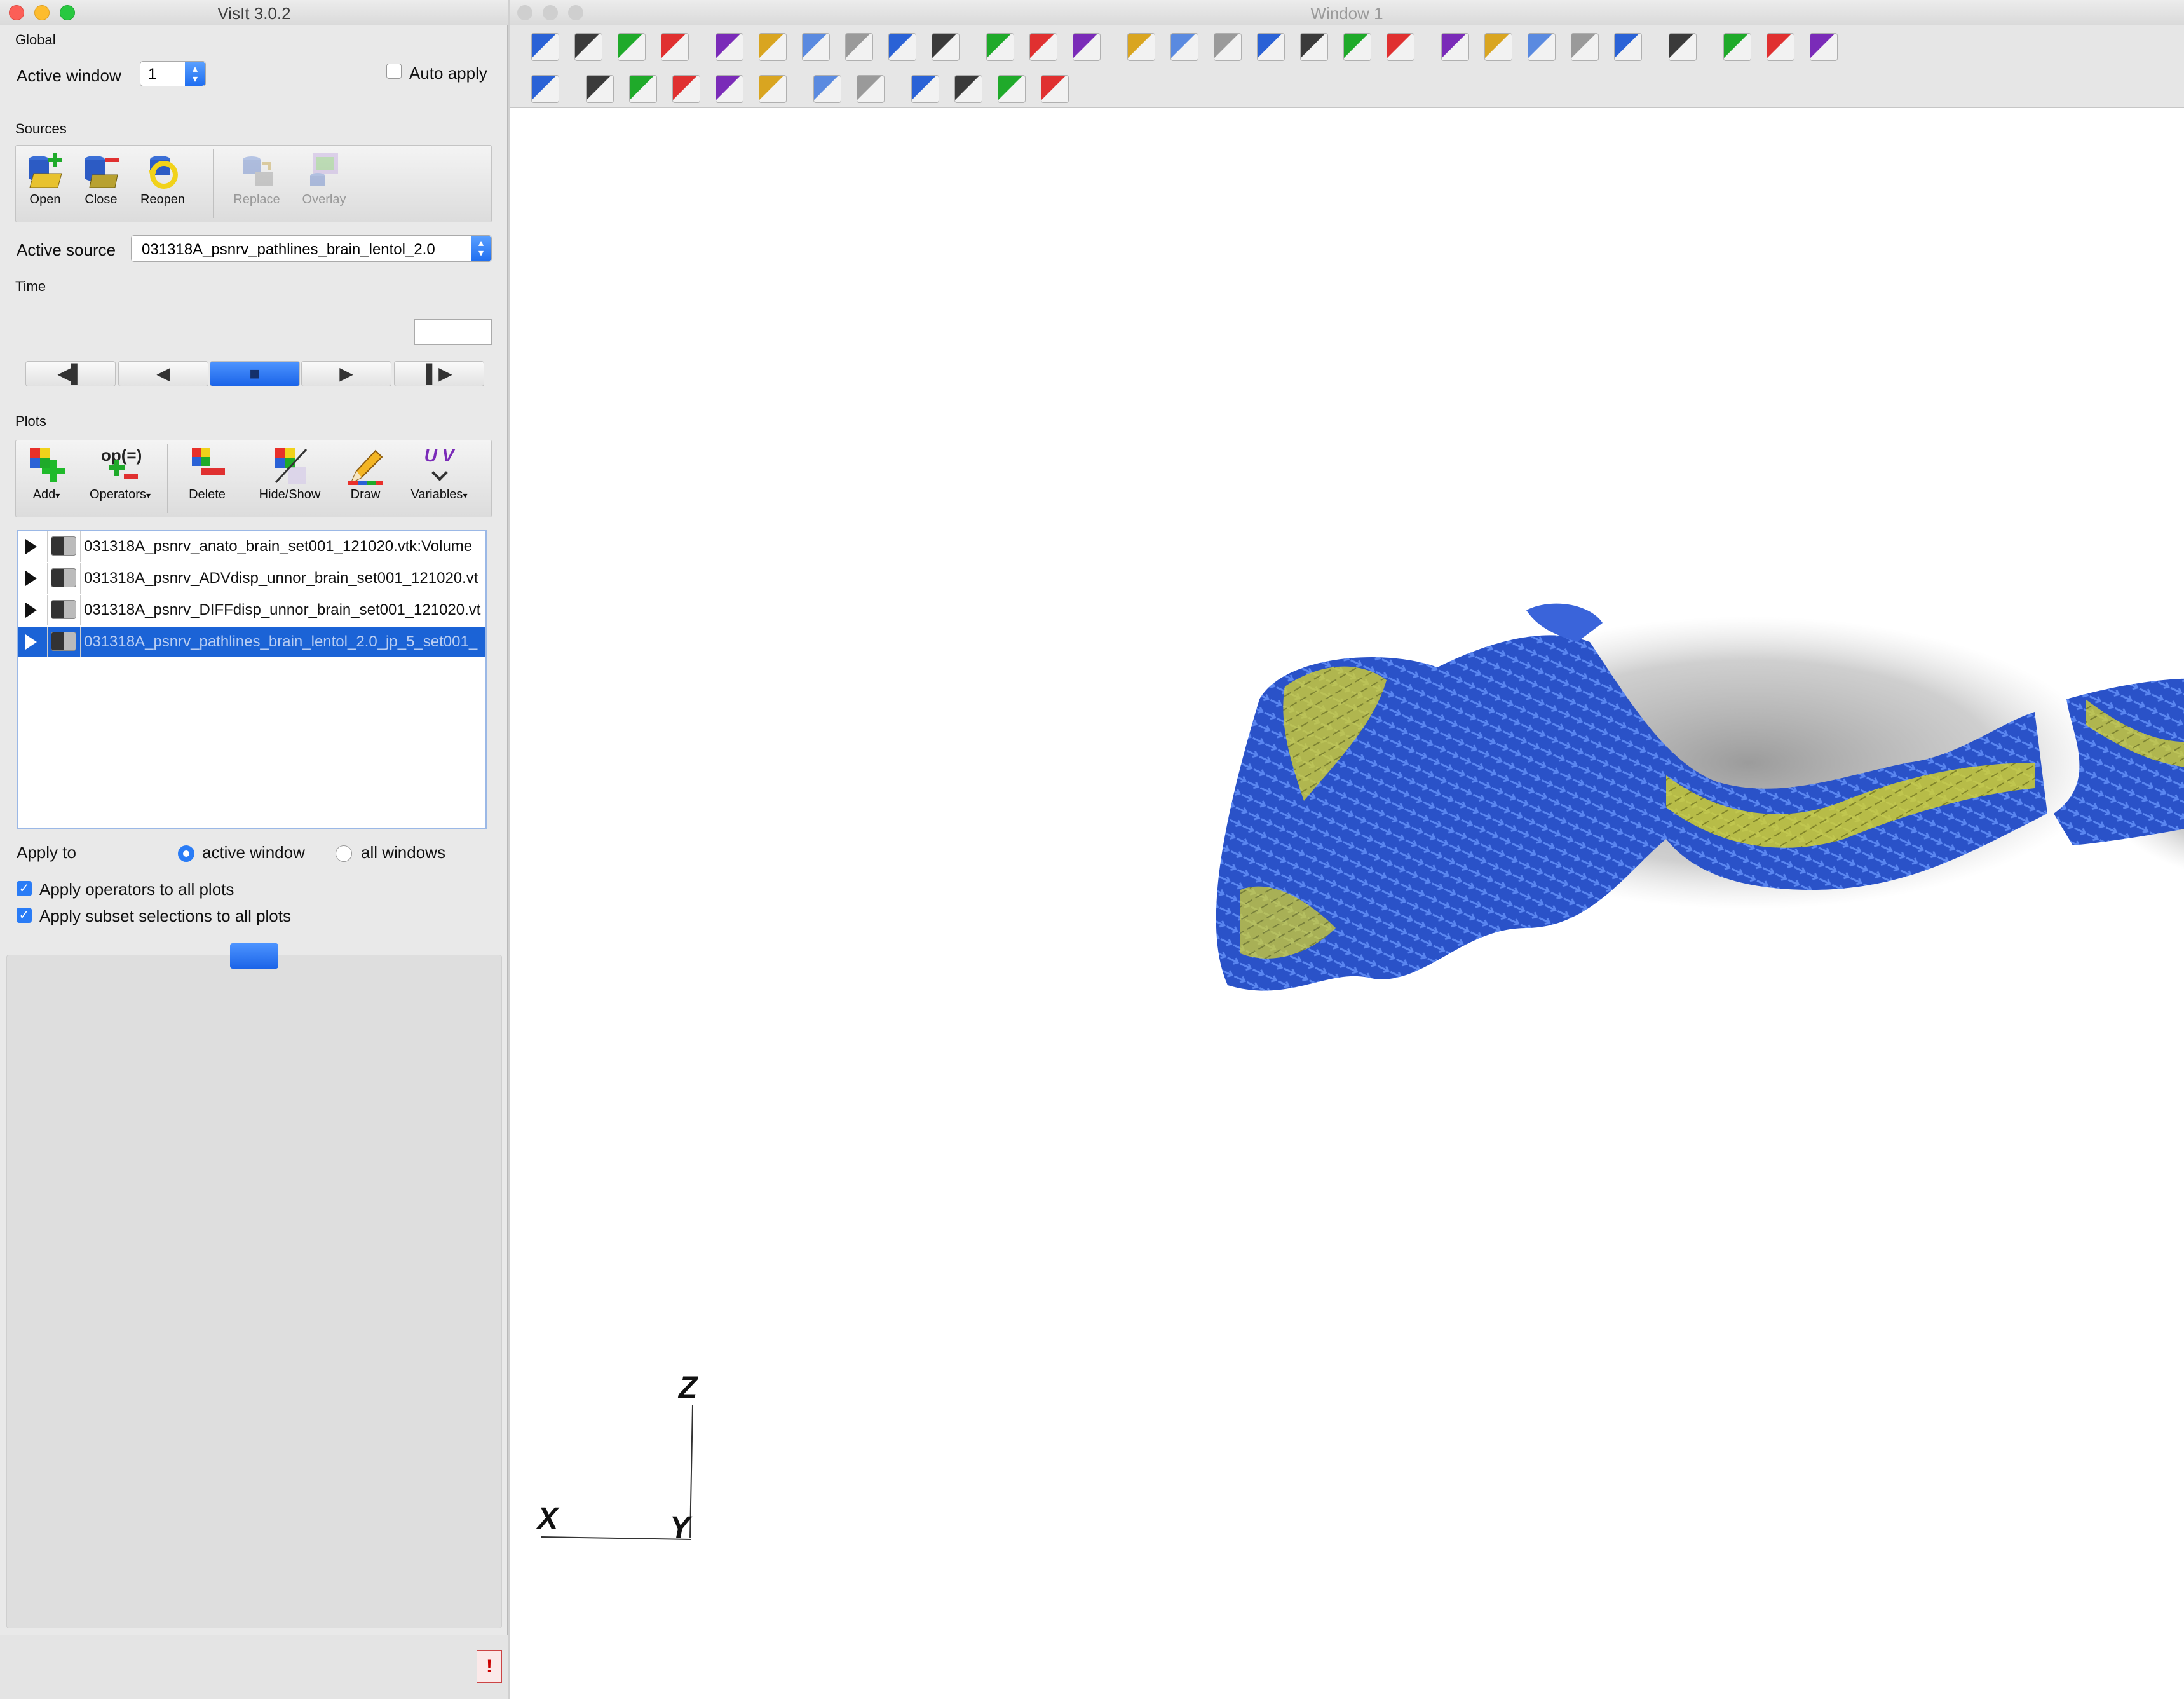 This screenshot has width=2184, height=1699. What do you see at coordinates (1737, 47) in the screenshot?
I see `person-icon` at bounding box center [1737, 47].